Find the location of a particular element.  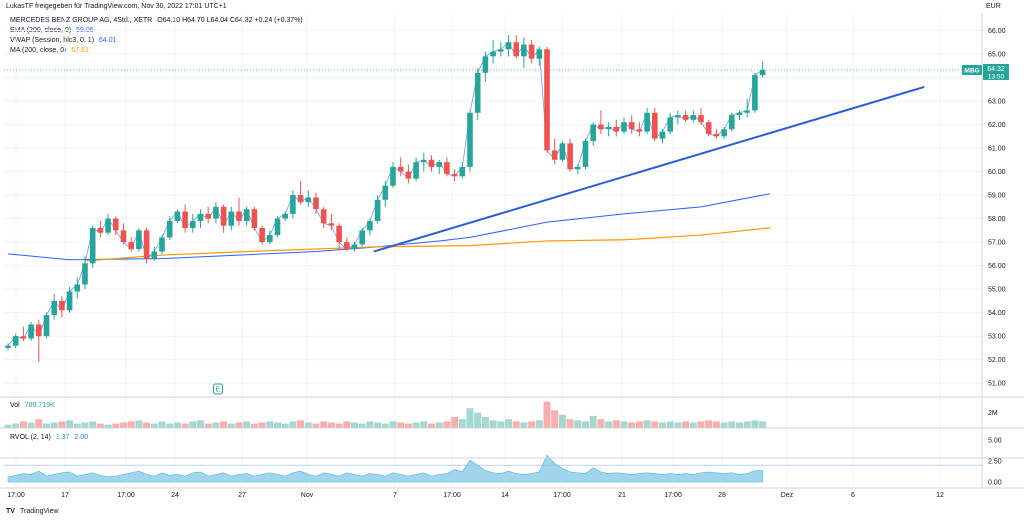

earnings-marker-box is located at coordinates (218, 389).